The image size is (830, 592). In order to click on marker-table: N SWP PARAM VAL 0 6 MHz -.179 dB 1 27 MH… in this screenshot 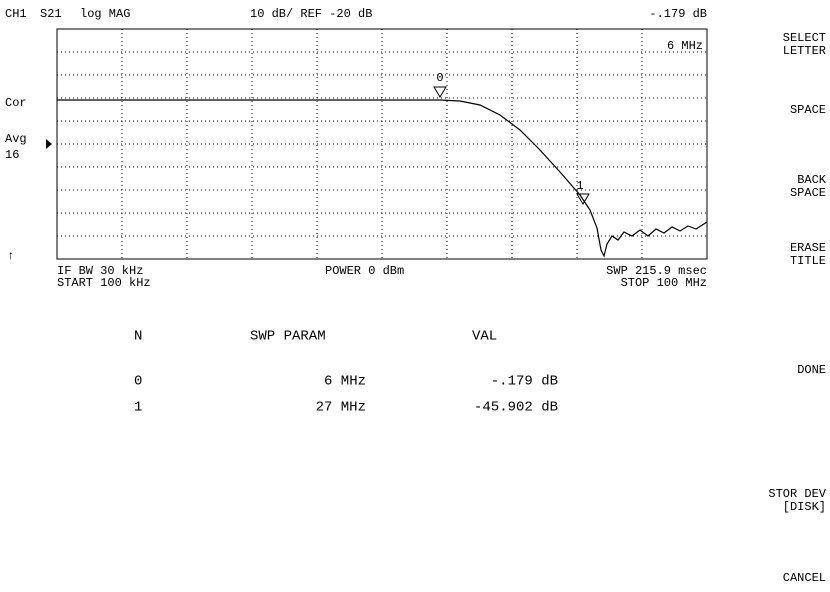, I will do `click(346, 372)`.